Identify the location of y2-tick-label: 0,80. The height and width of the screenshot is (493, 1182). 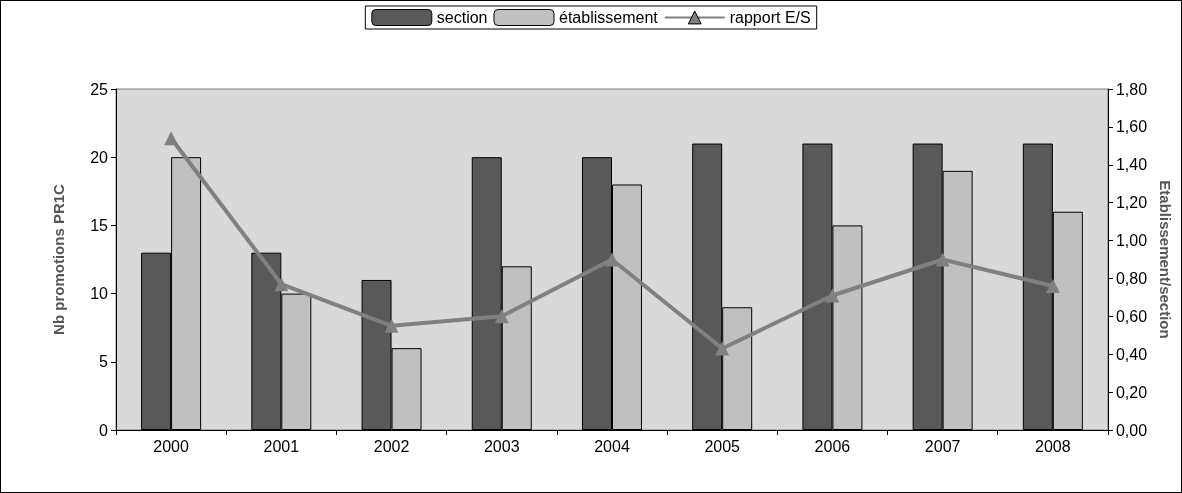
(1131, 278).